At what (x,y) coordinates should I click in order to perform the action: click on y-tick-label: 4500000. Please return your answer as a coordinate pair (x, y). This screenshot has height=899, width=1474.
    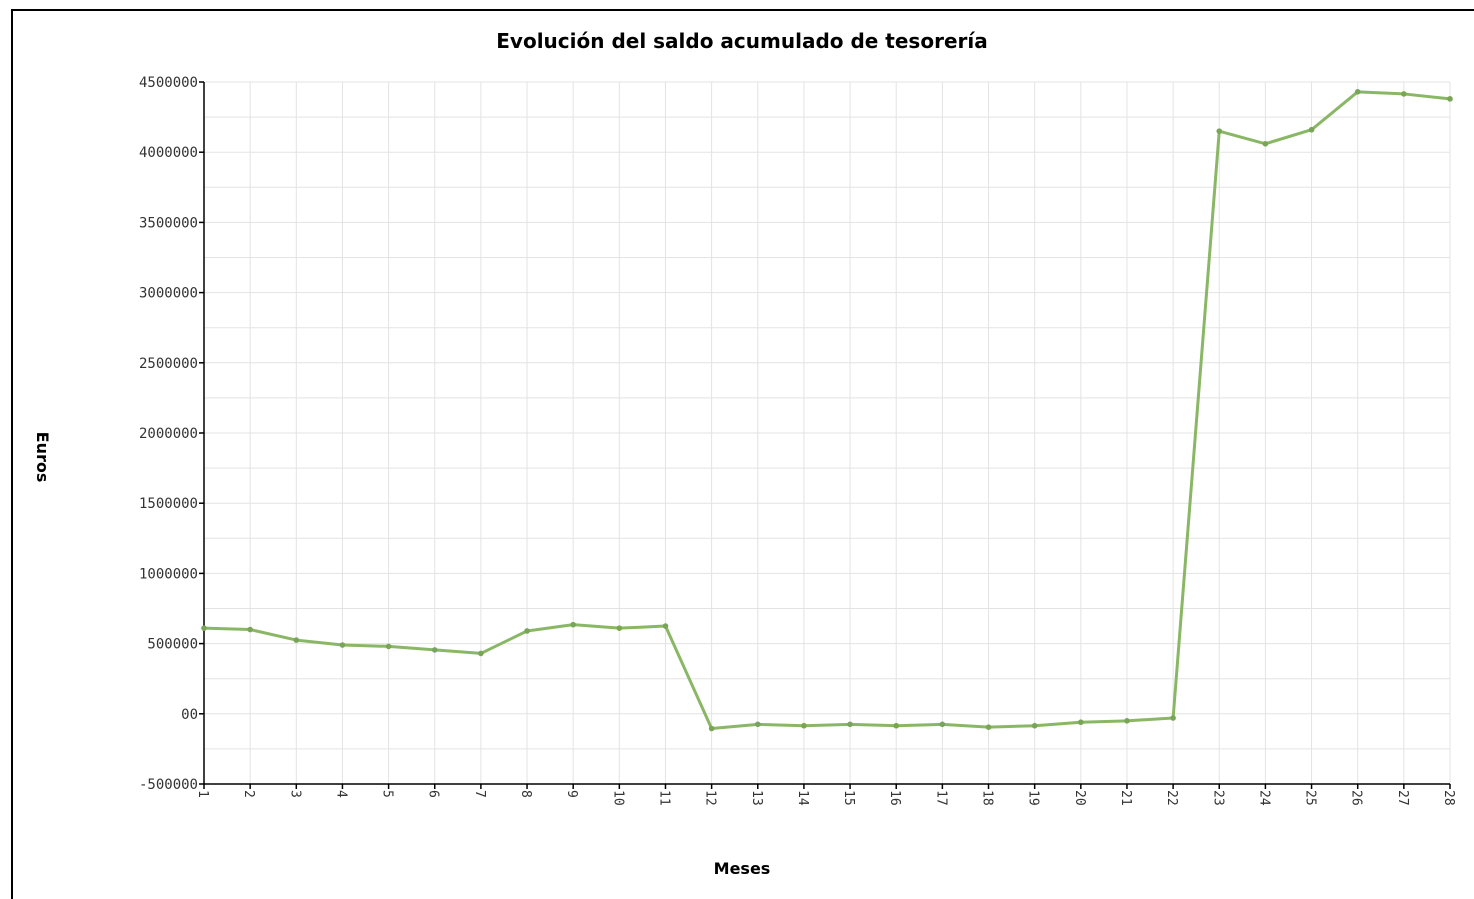
    Looking at the image, I should click on (168, 83).